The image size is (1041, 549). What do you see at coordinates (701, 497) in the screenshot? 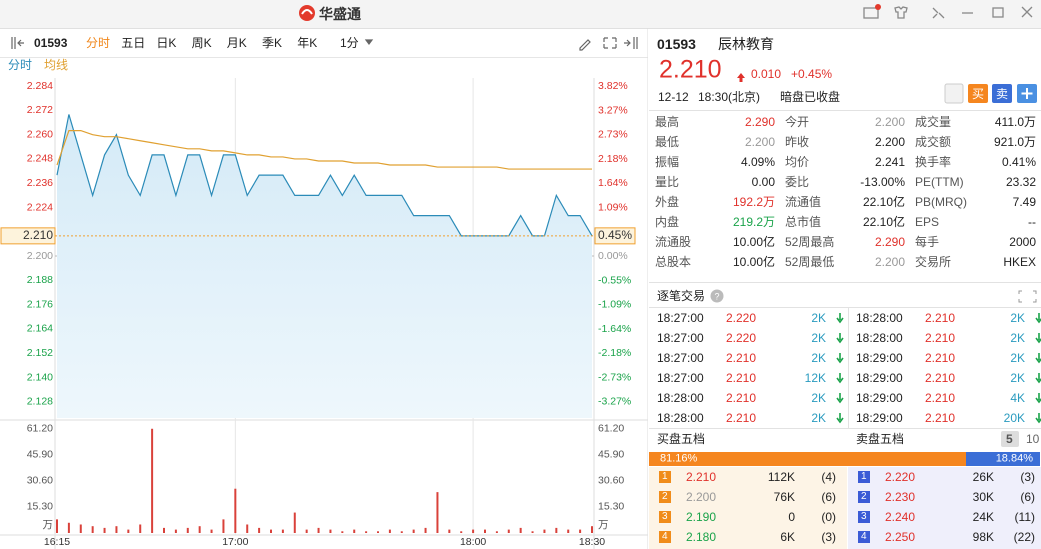
I see `book-price: 2.200` at bounding box center [701, 497].